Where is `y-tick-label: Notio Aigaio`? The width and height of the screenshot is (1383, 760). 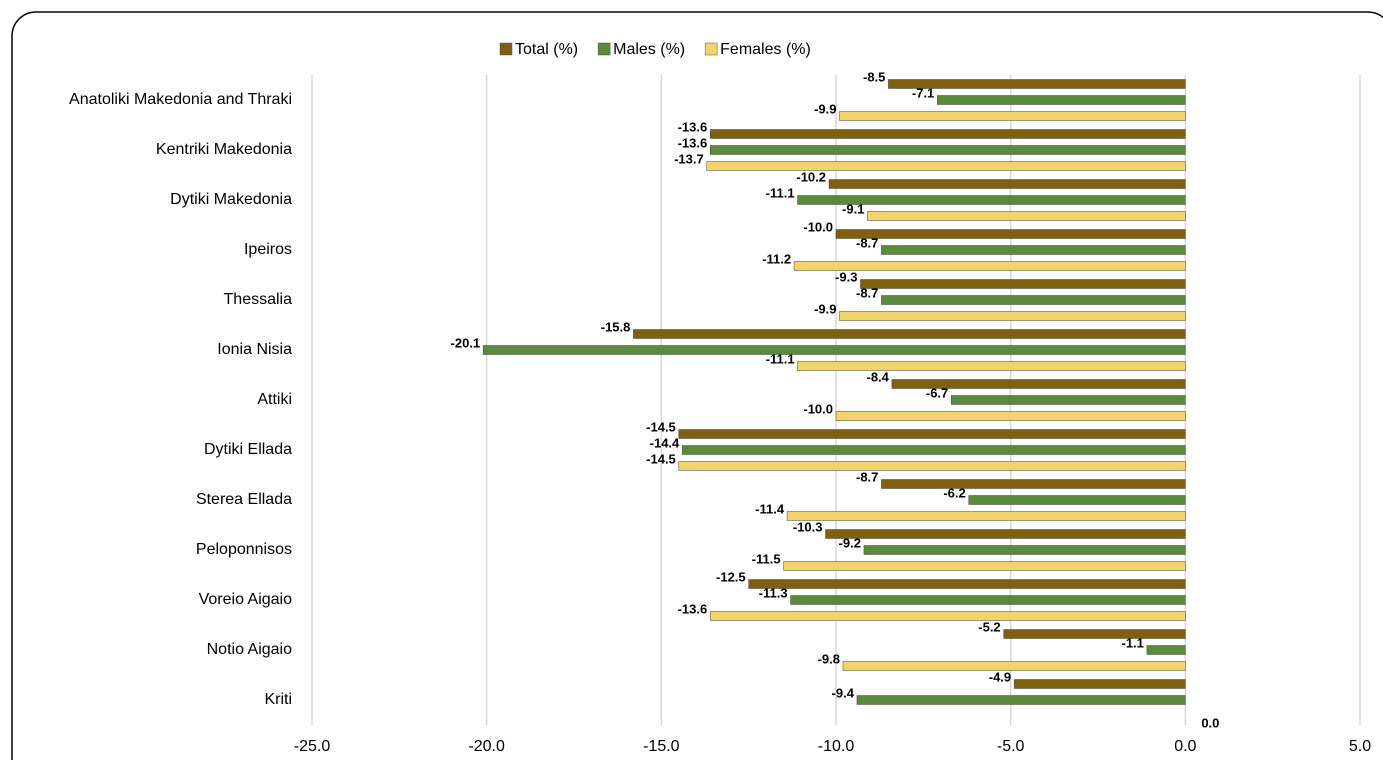 y-tick-label: Notio Aigaio is located at coordinates (249, 649).